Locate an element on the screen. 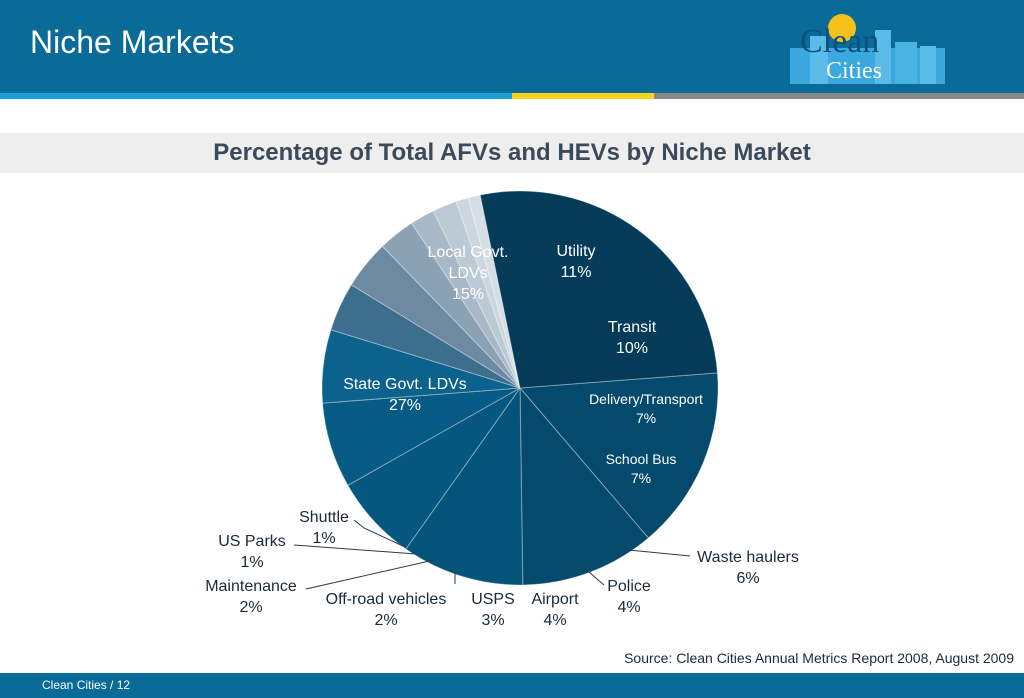  slice-label-transit: Transit 10% is located at coordinates (632, 338).